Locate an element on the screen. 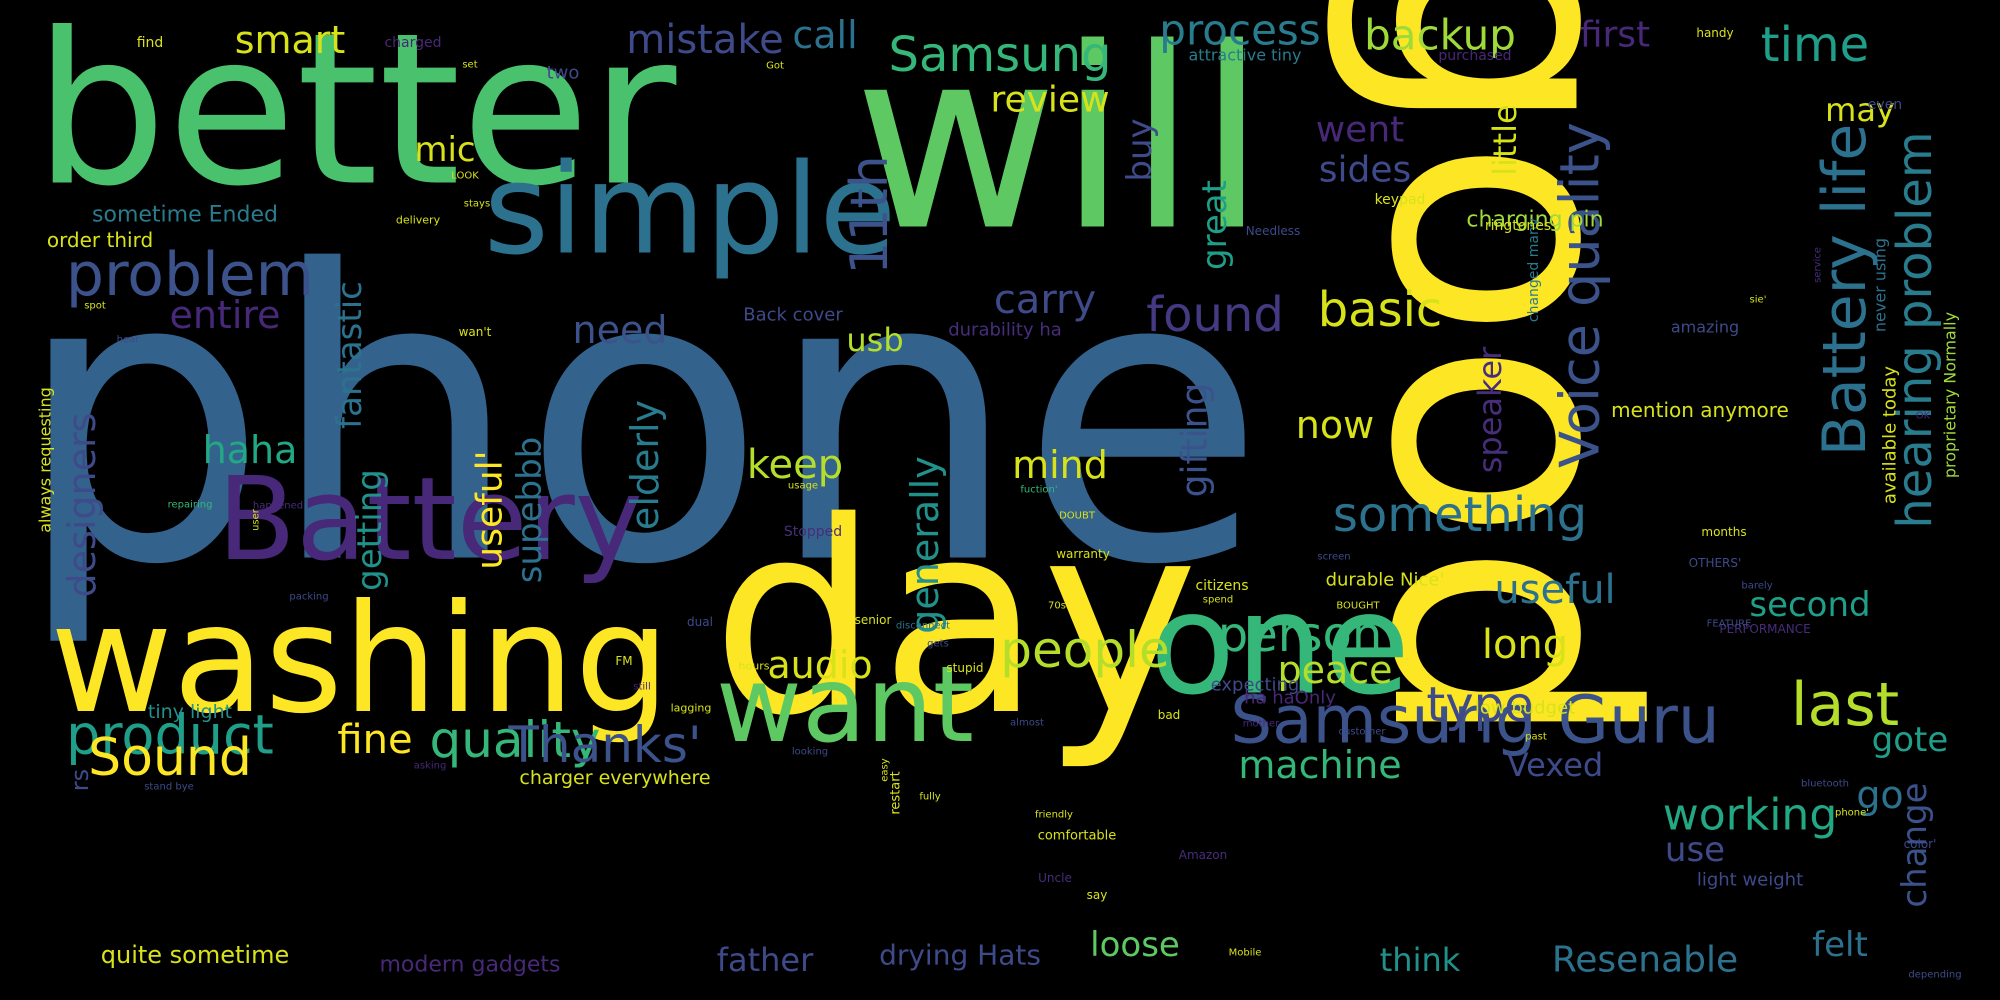 The width and height of the screenshot is (2000, 1000). word-70s: 70s is located at coordinates (1057, 606).